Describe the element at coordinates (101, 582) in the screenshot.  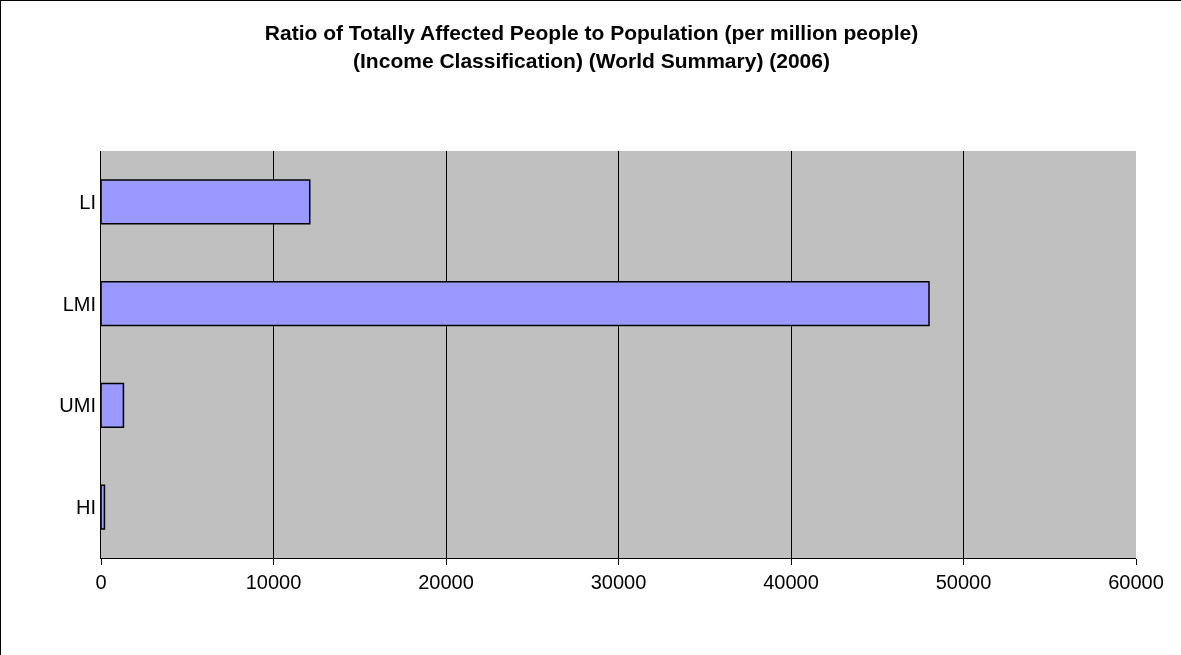
I see `x-tick-label: 0` at that location.